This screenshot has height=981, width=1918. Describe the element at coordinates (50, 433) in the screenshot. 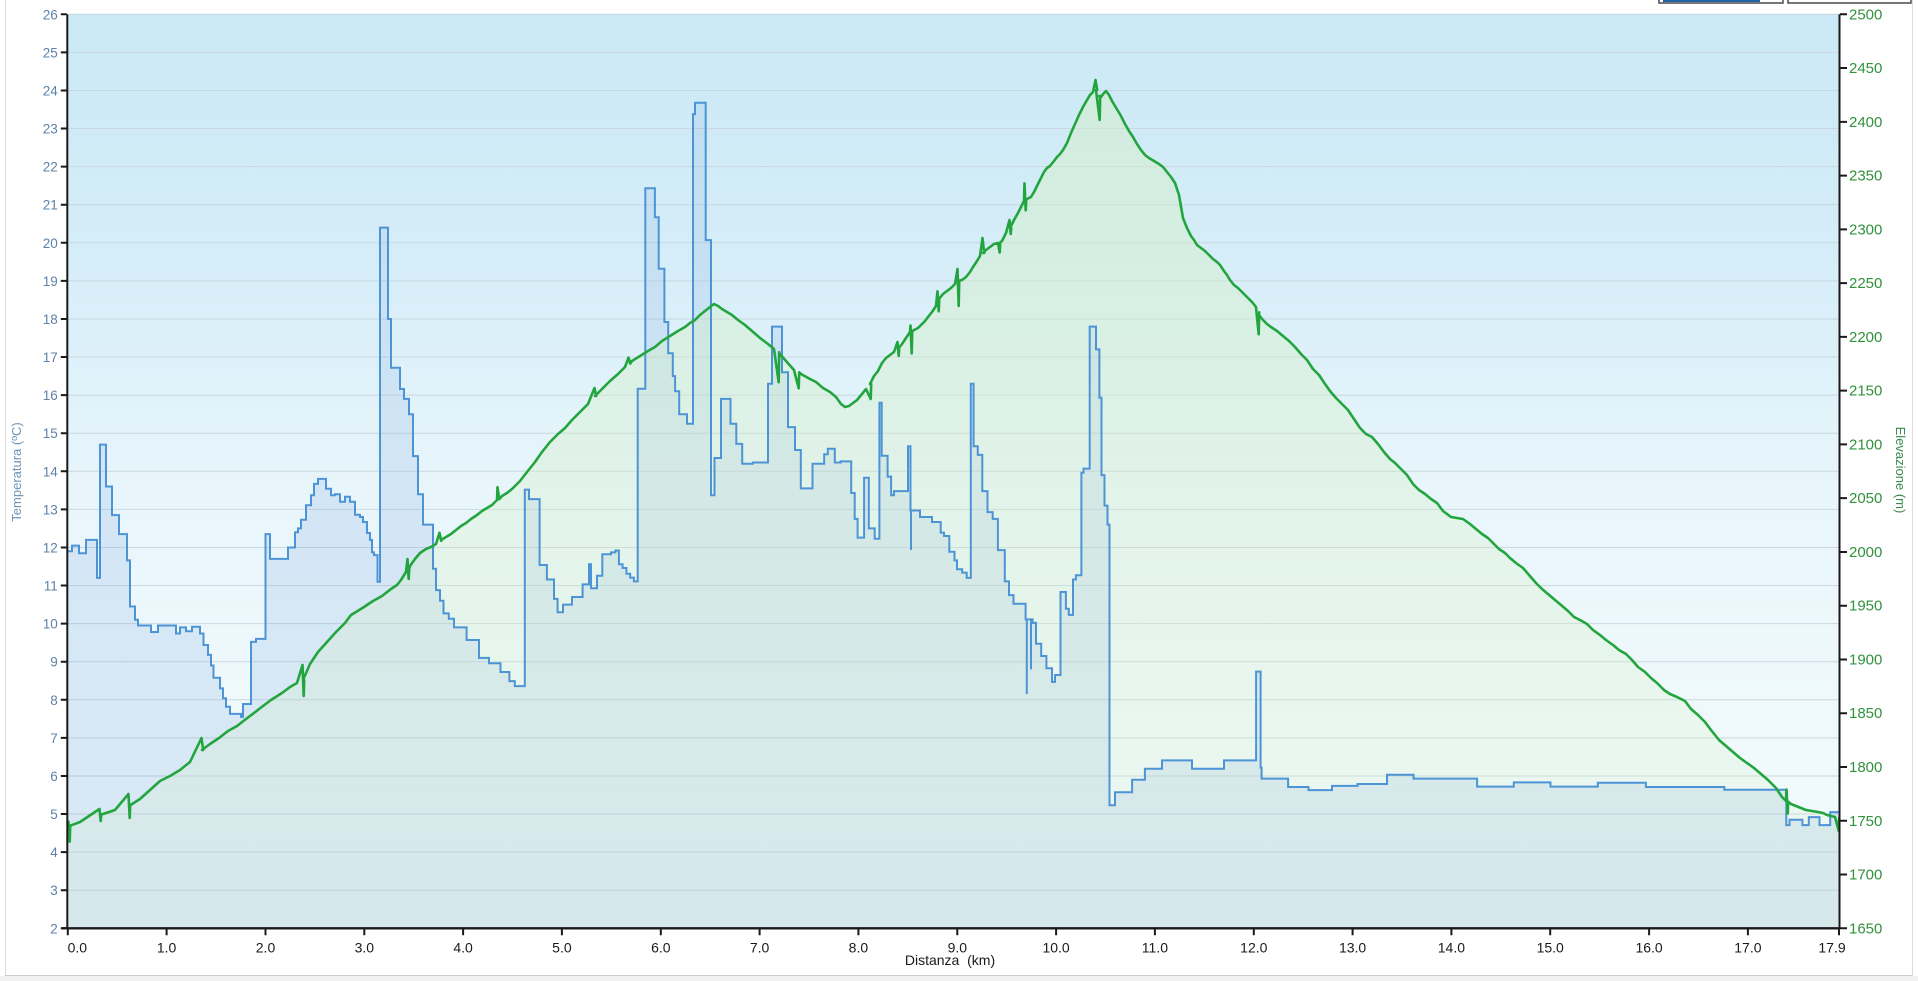

I see `svg-text: 15` at that location.